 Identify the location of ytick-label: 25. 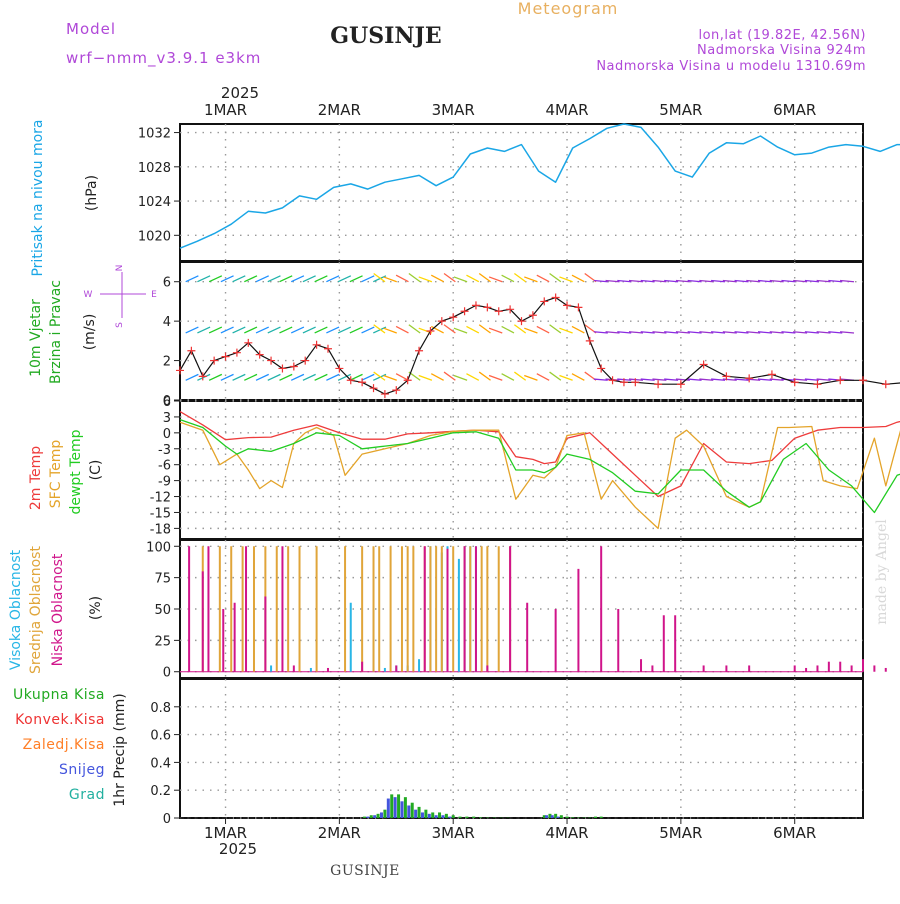
(162, 641).